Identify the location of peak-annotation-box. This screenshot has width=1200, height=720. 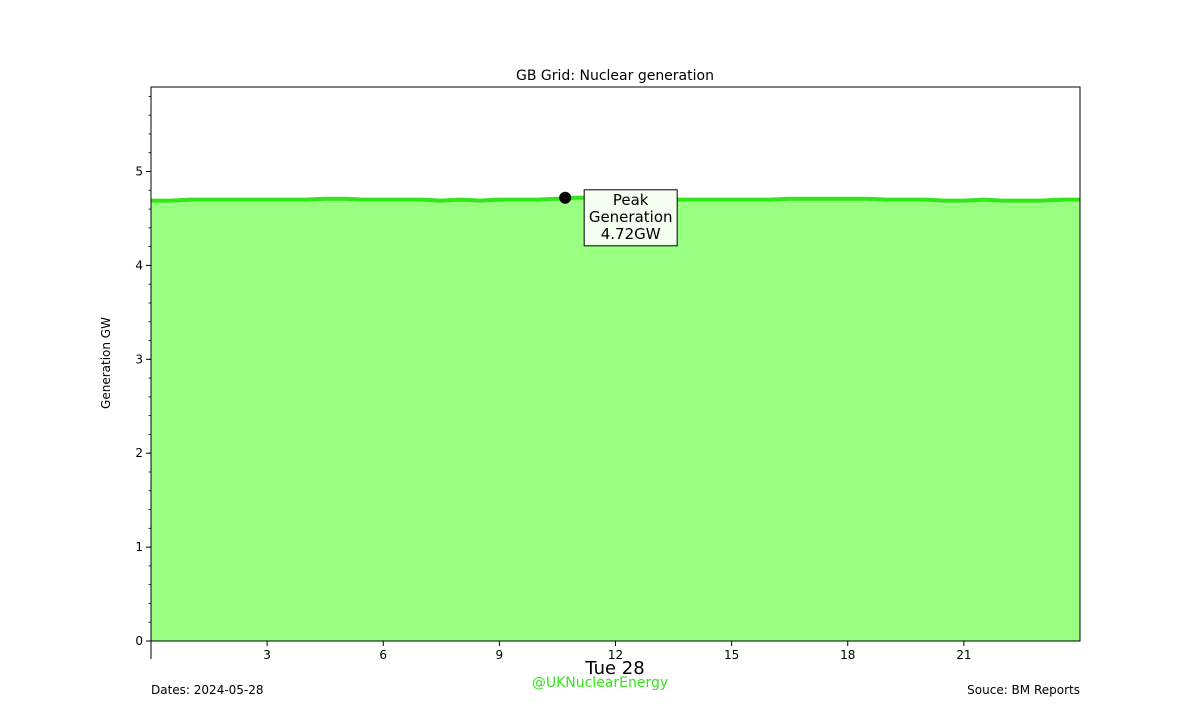
(630, 218).